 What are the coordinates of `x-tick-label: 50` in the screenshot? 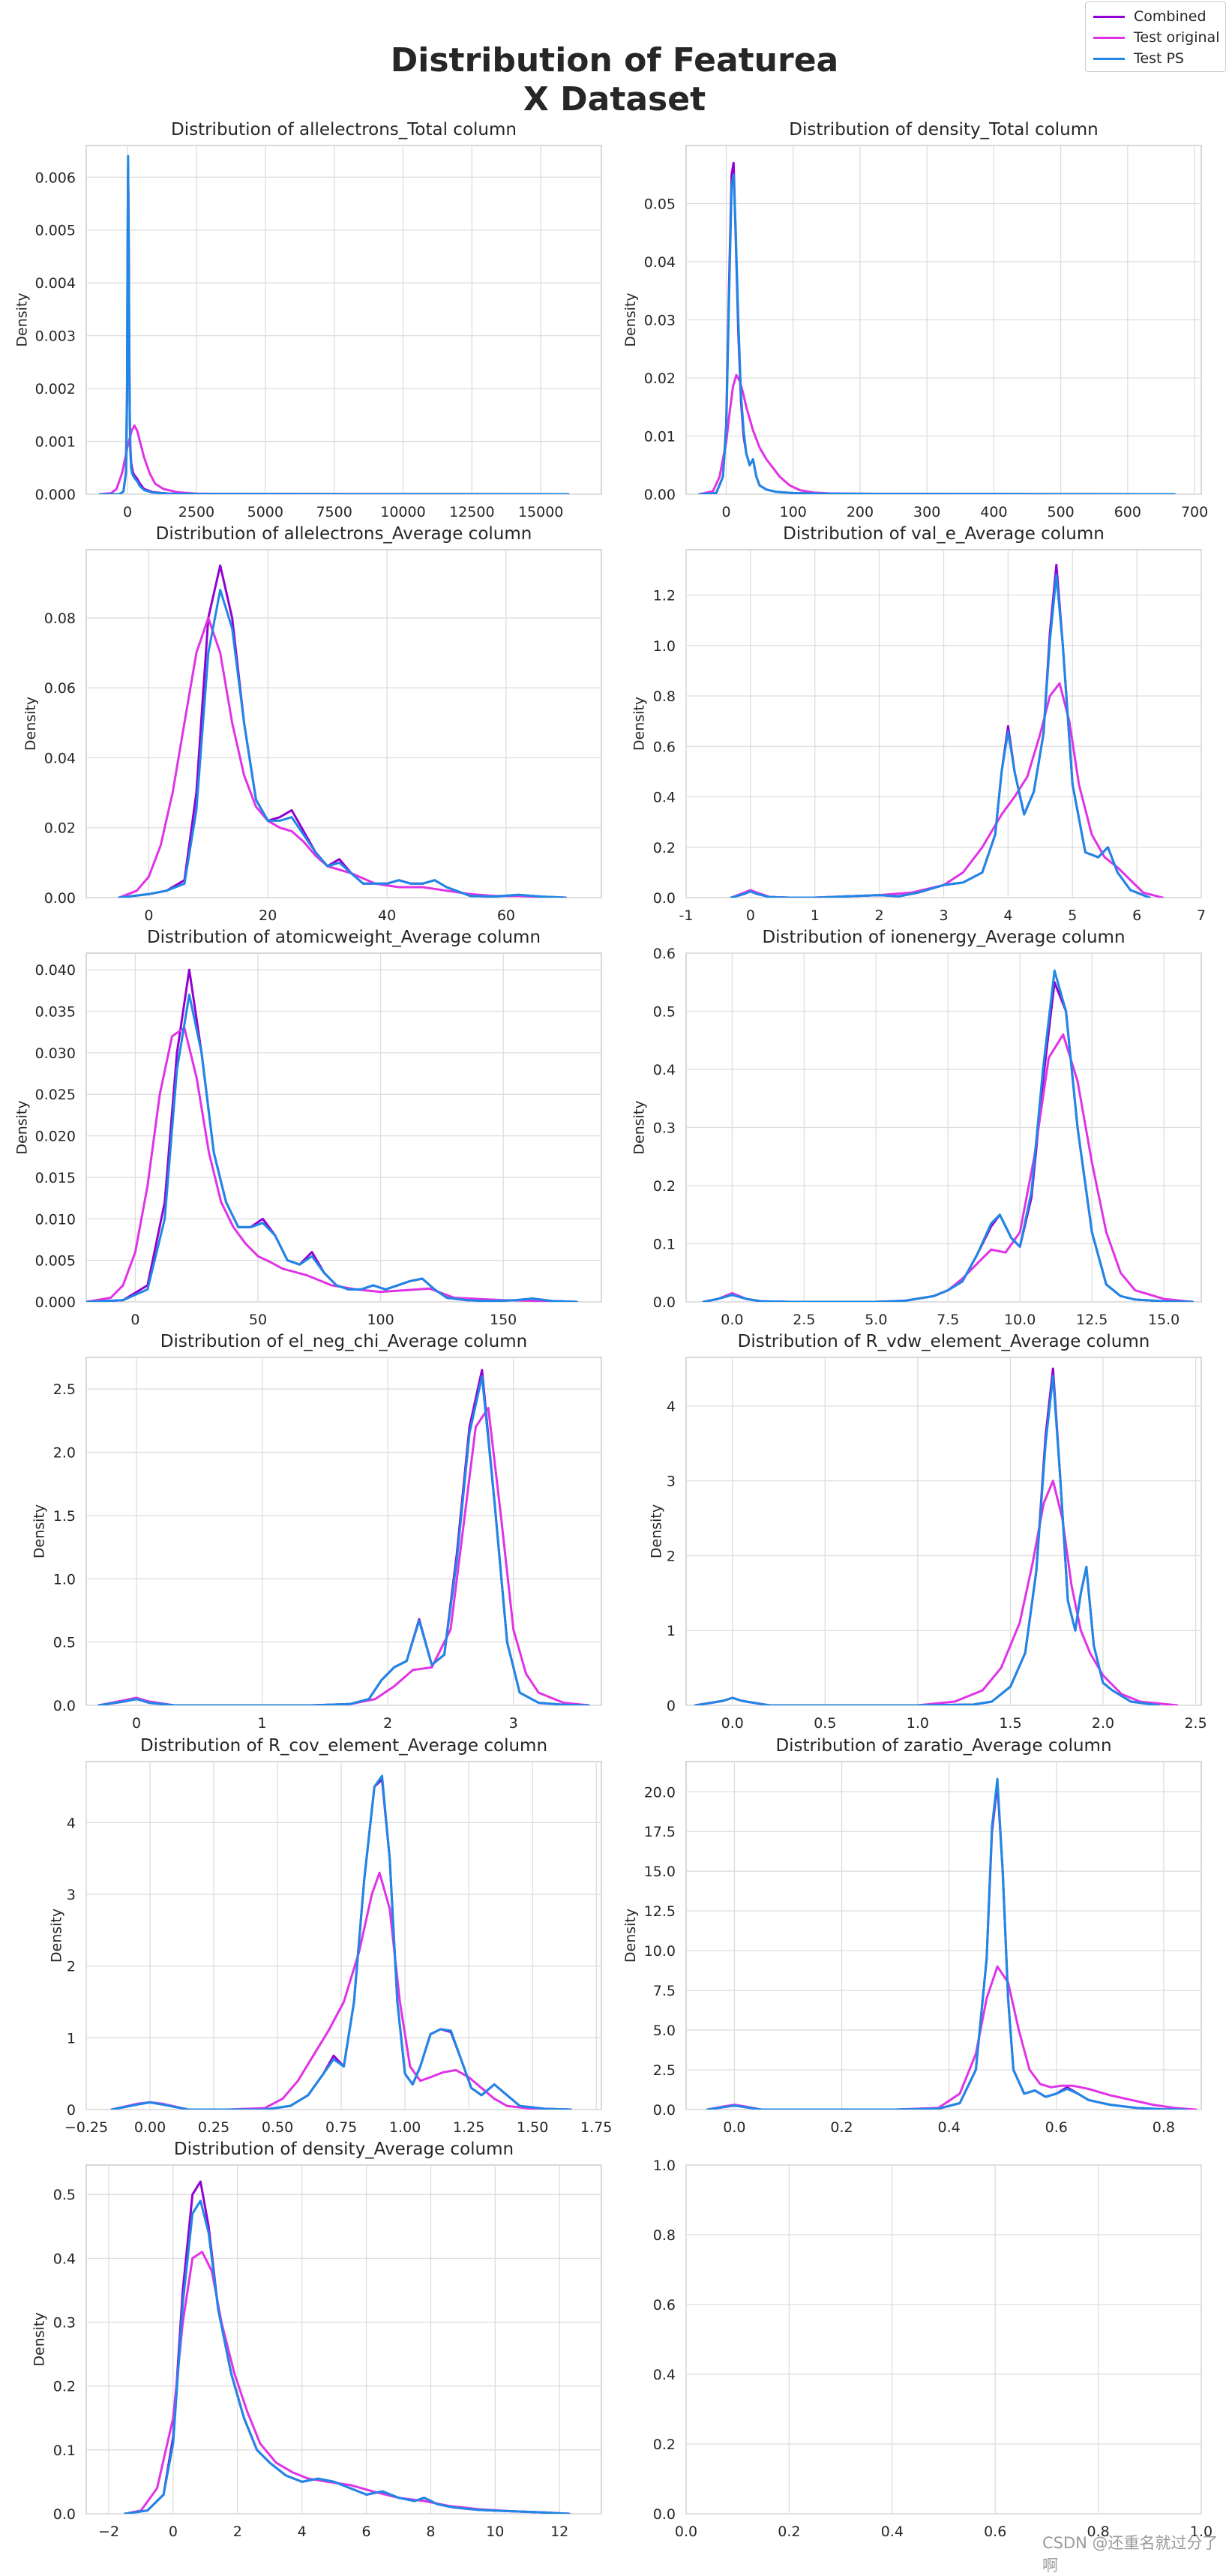 It's located at (258, 1320).